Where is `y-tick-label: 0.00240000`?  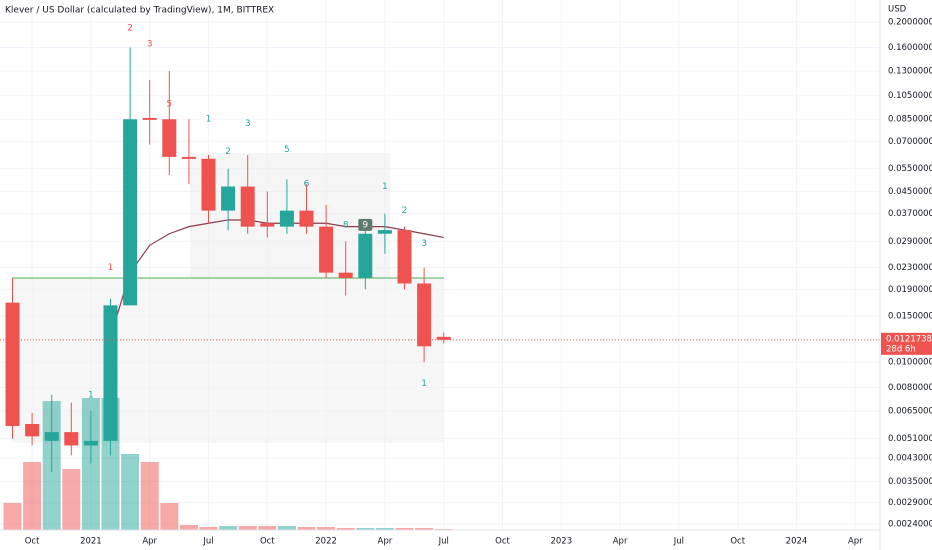 y-tick-label: 0.00240000 is located at coordinates (910, 525).